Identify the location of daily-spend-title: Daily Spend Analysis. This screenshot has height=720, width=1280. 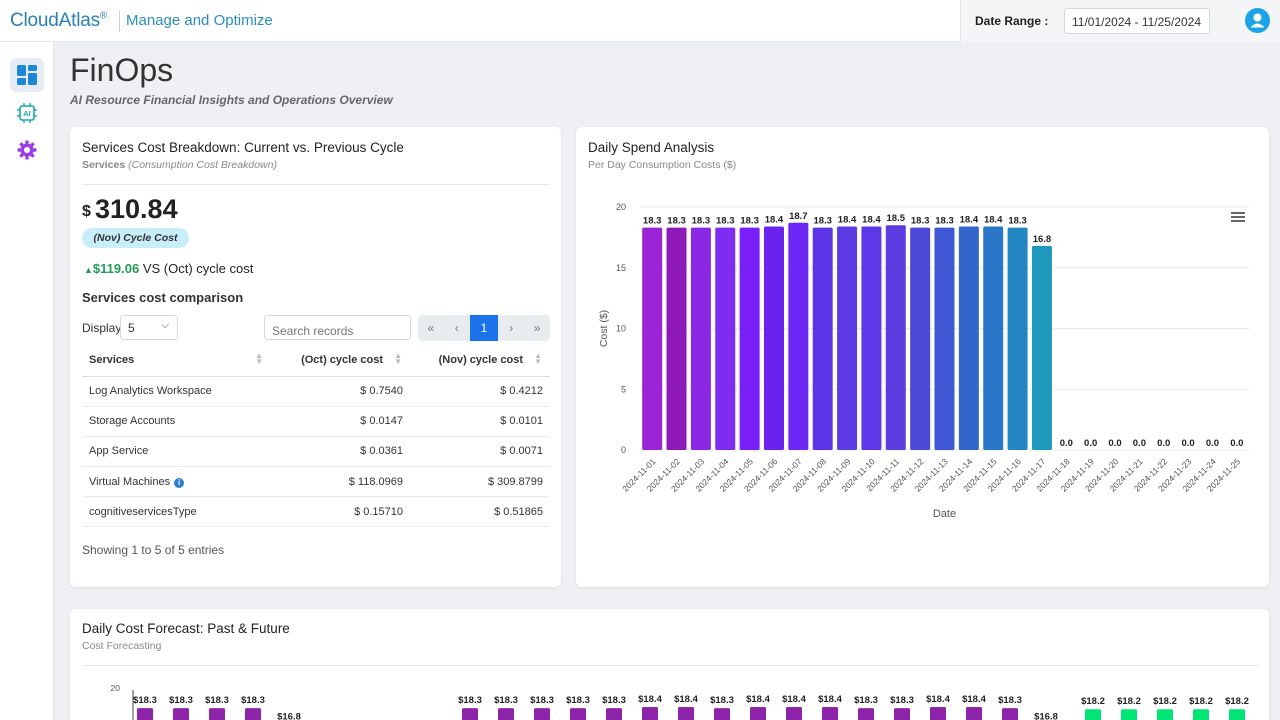
(651, 147).